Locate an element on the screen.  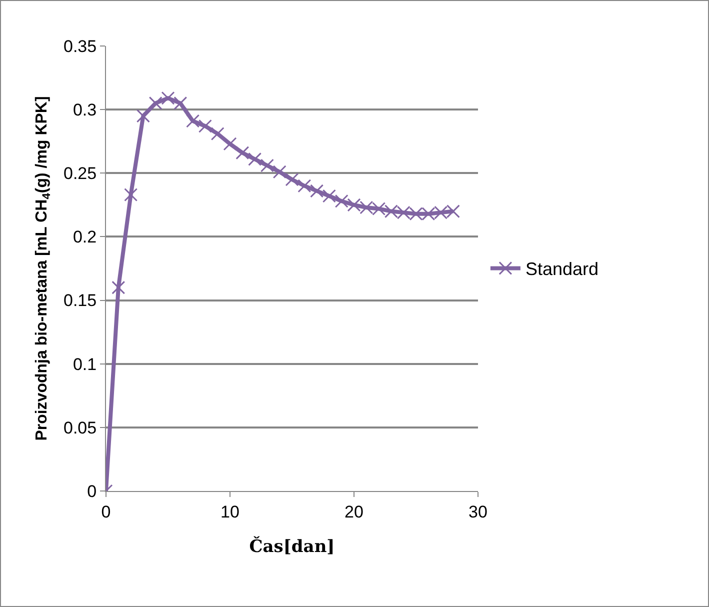
y-tick-label: 0.1 is located at coordinates (84, 364).